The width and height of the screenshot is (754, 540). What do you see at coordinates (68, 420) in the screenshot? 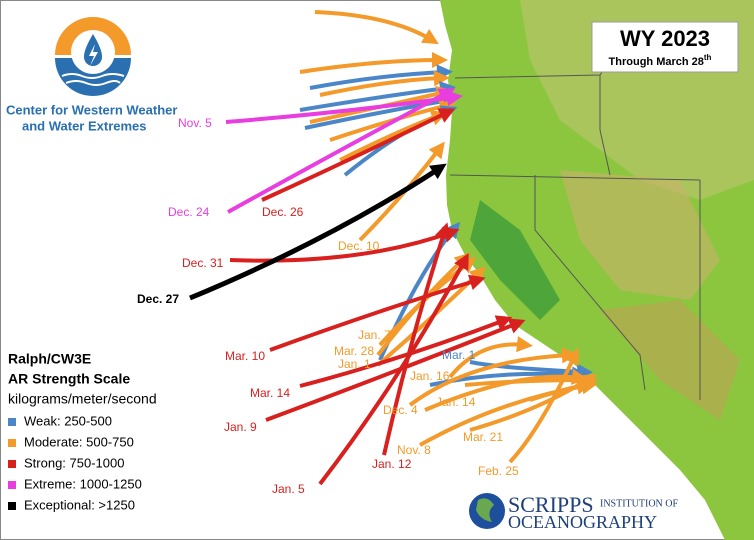
I see `legend-label: Weak: 250-500` at bounding box center [68, 420].